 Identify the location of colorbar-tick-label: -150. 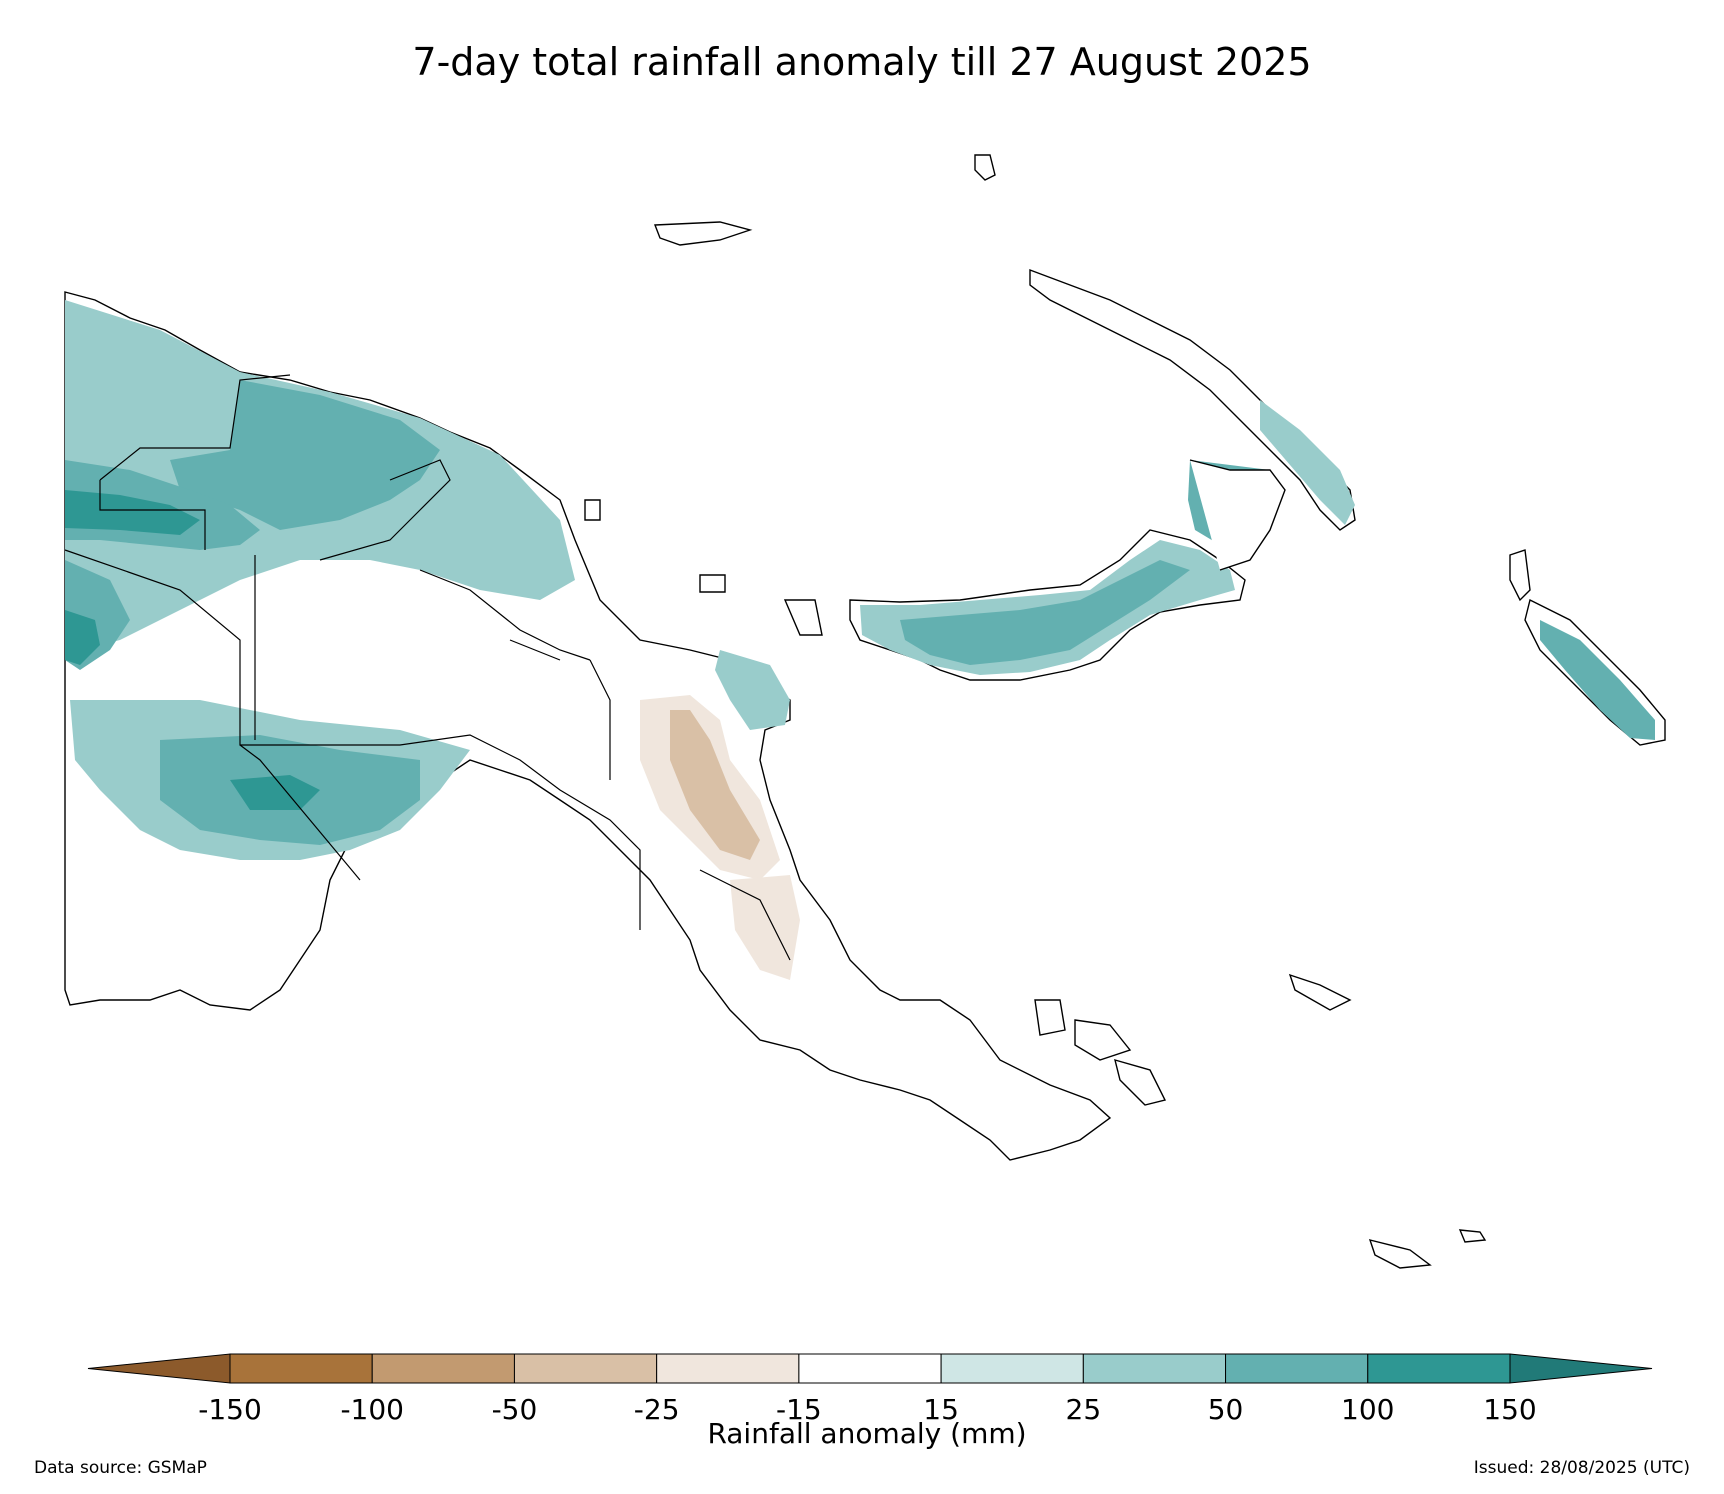
(230, 1409).